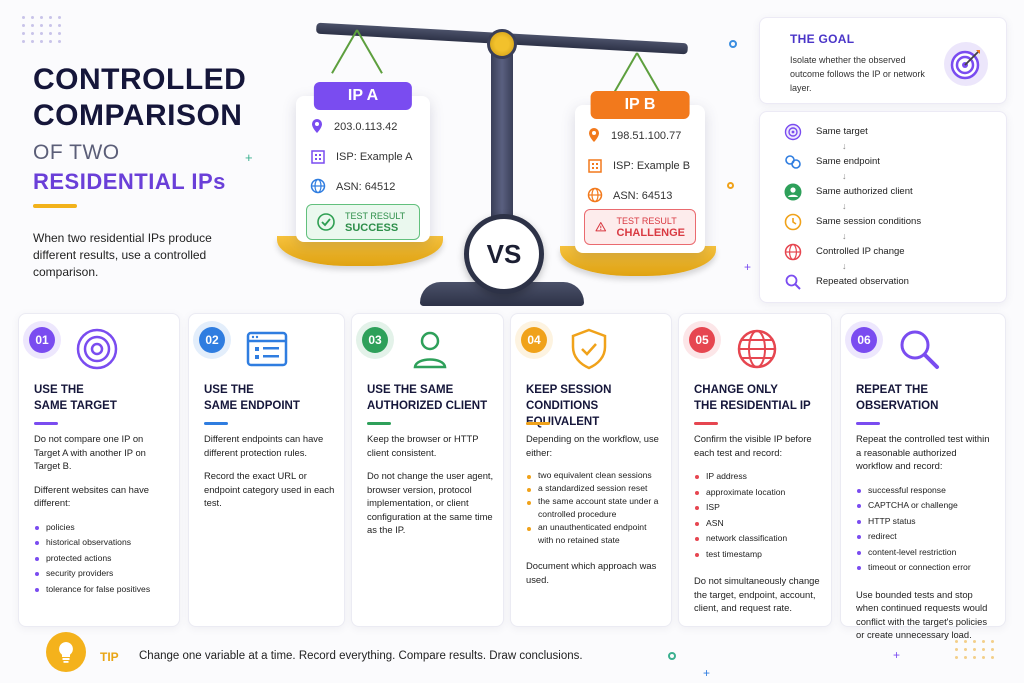 This screenshot has height=683, width=1024. I want to click on step-title-line-2: AUTHORIZED CLIENT, so click(427, 406).